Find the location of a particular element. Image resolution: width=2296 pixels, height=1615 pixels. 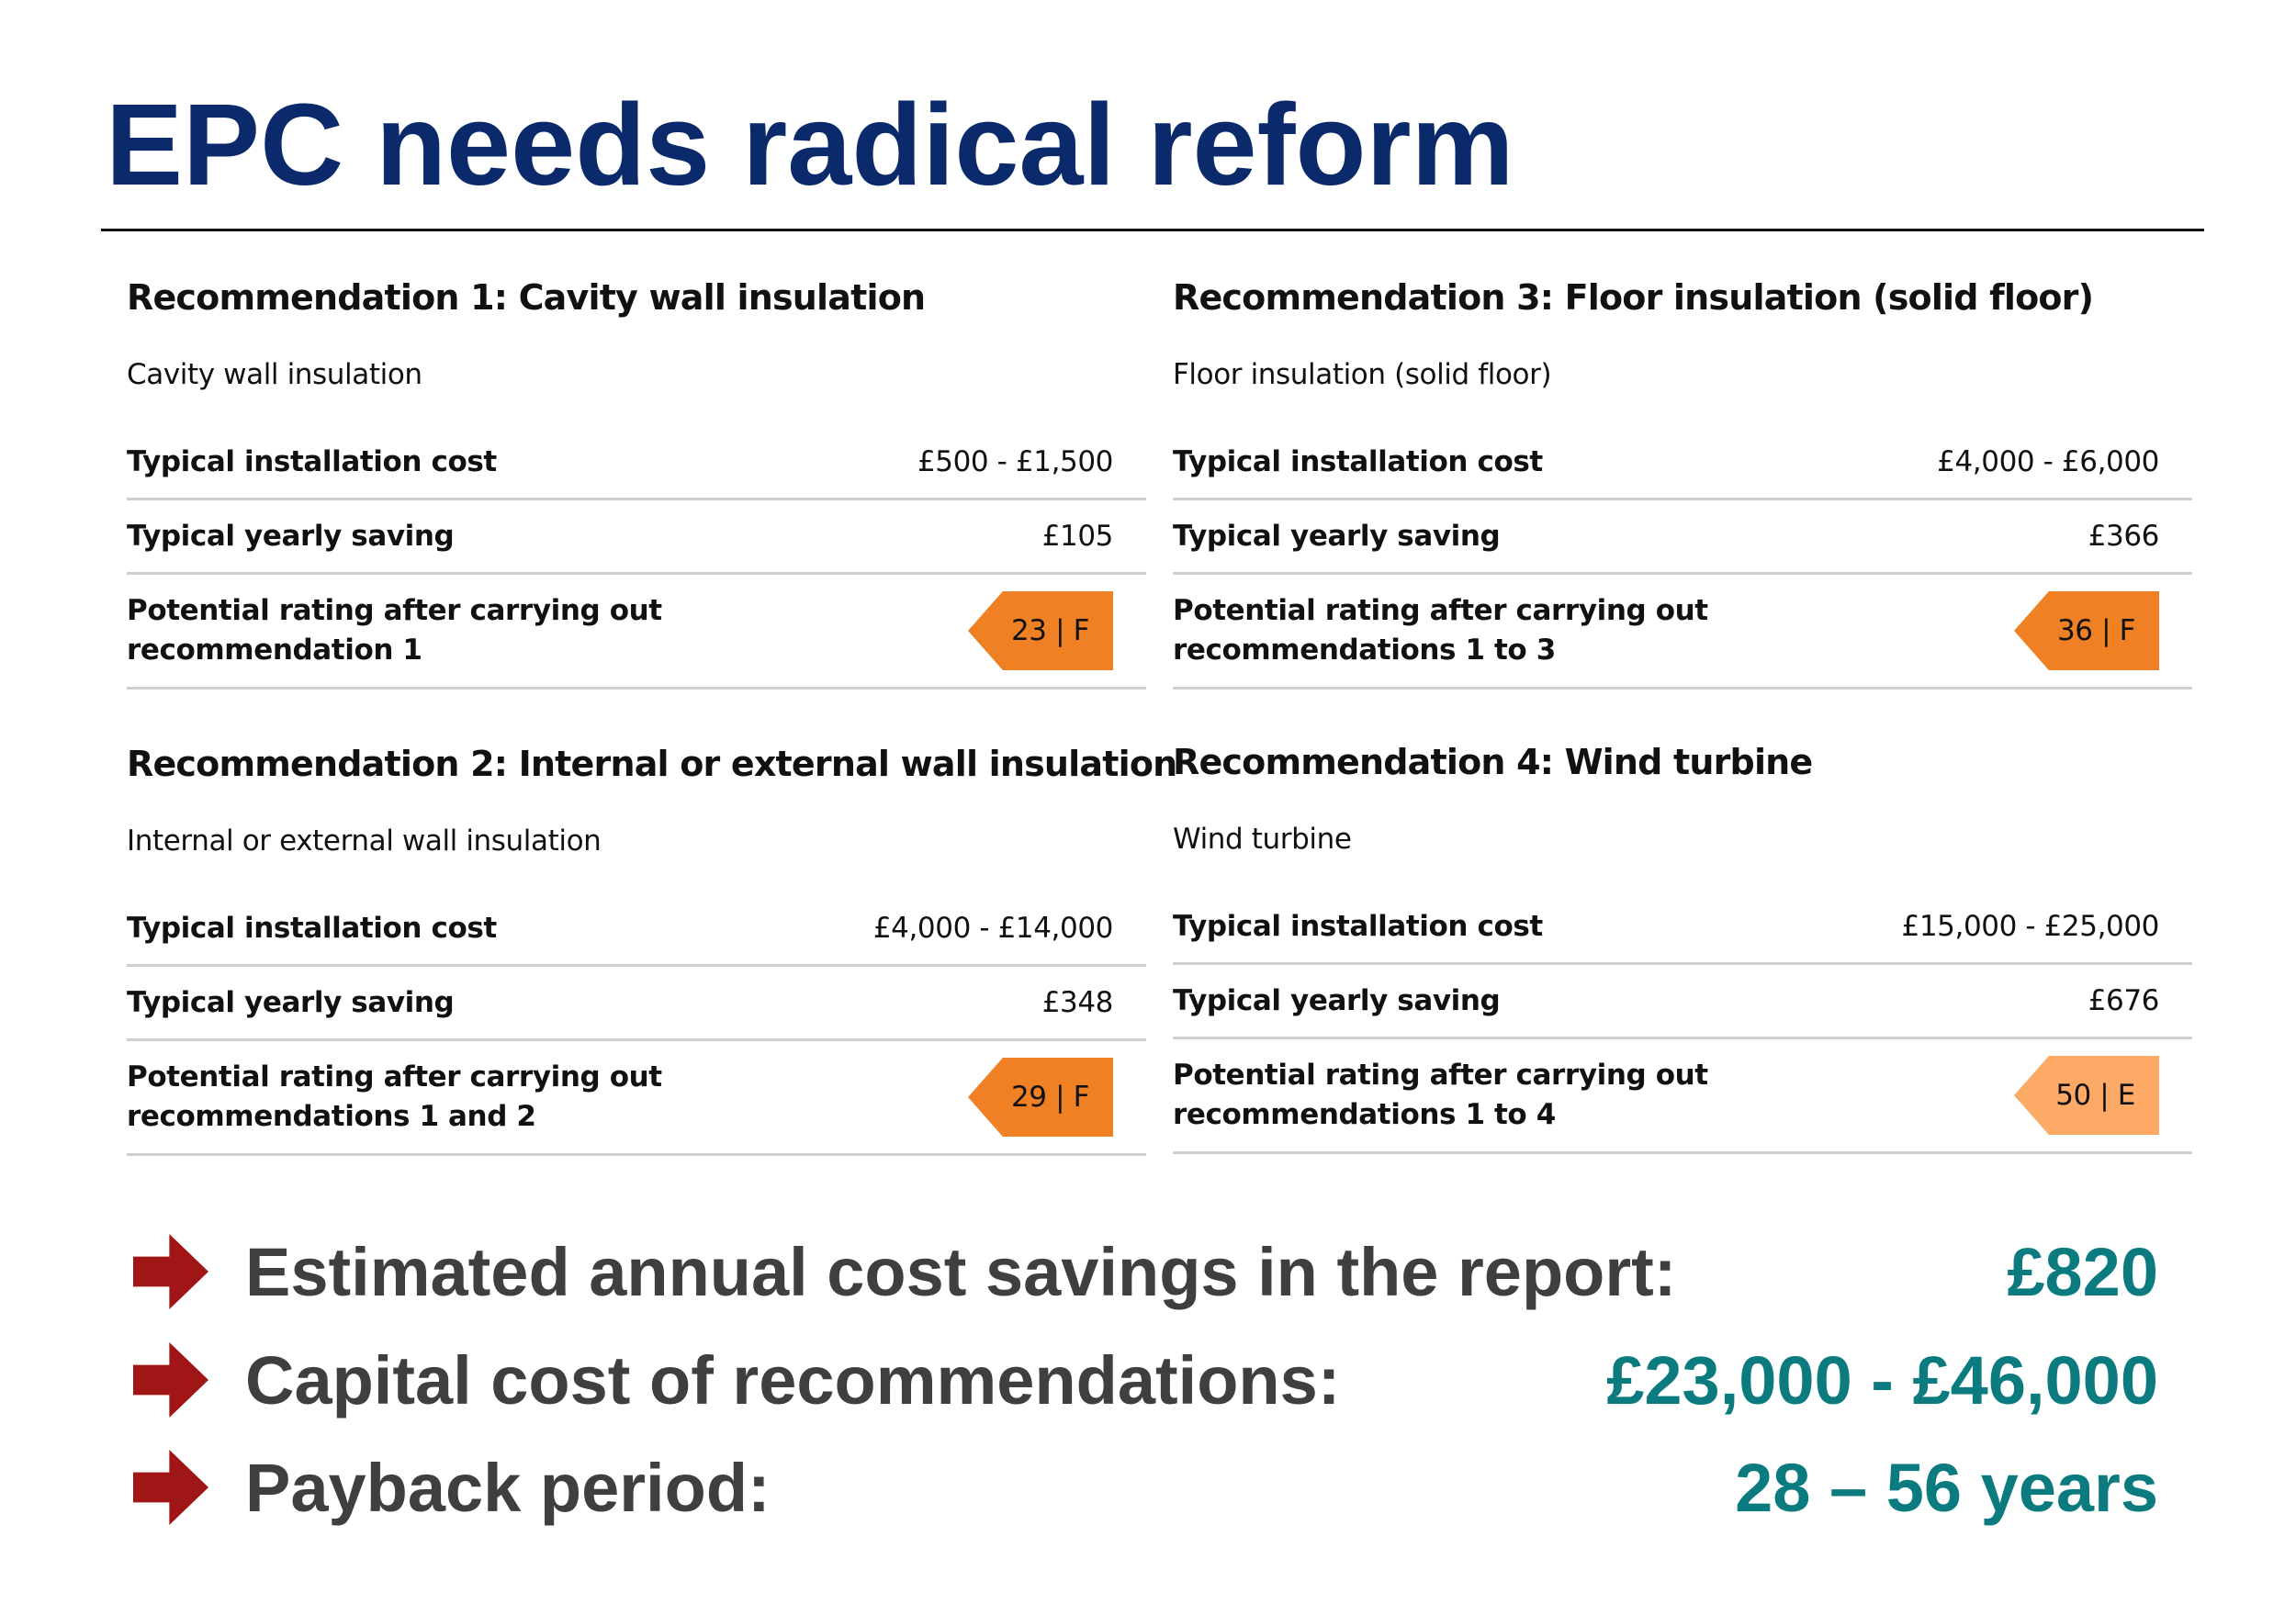

summary-label: Payback period: is located at coordinates (508, 1487).